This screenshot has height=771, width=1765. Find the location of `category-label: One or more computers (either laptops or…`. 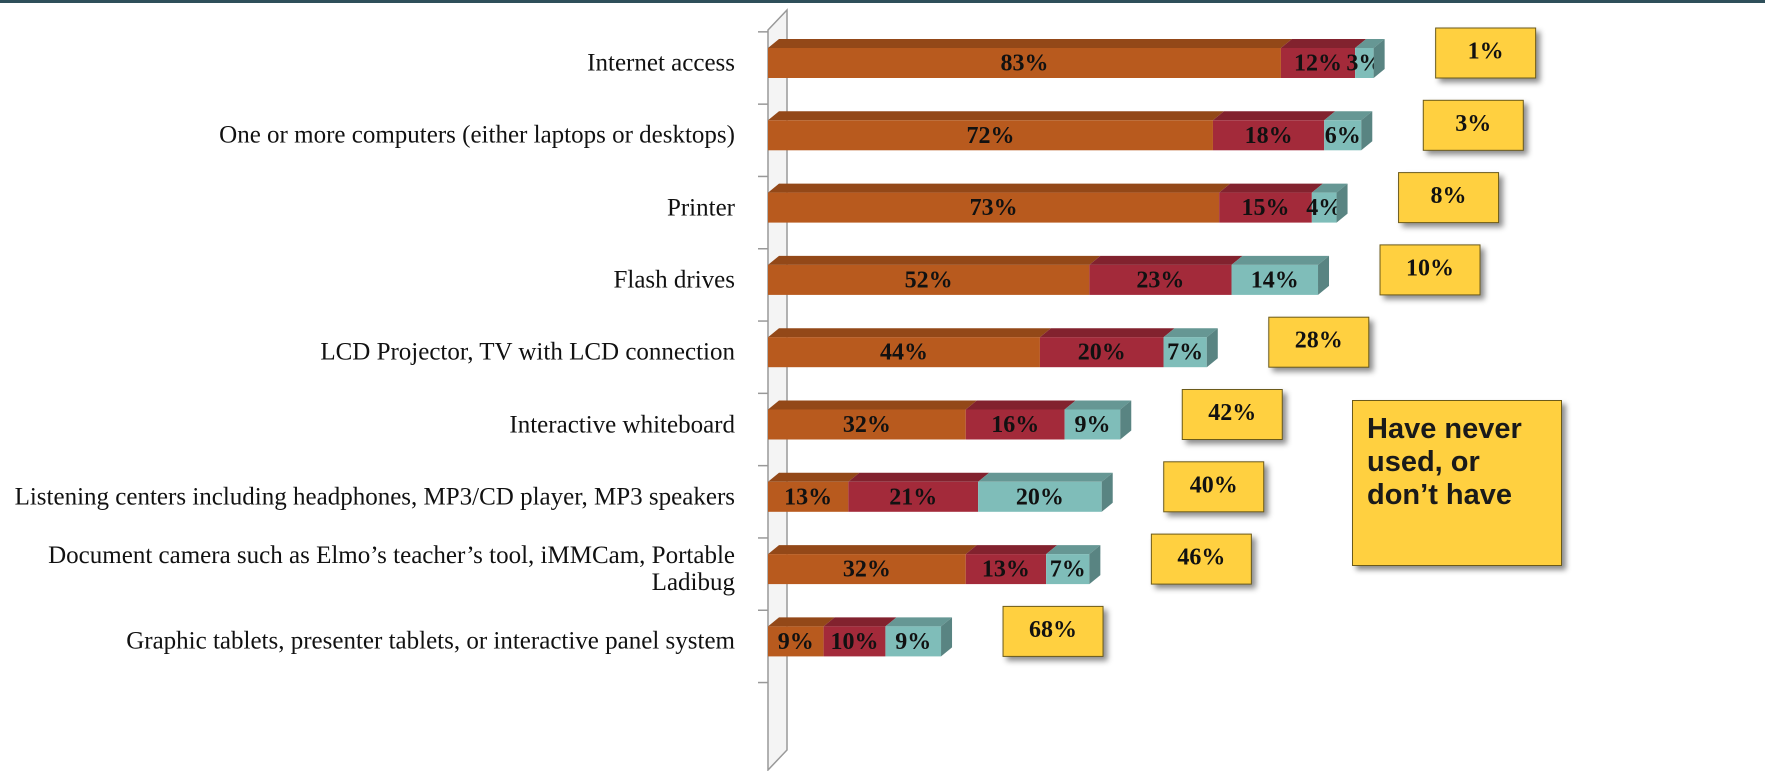

category-label: One or more computers (either laptops or… is located at coordinates (477, 135).